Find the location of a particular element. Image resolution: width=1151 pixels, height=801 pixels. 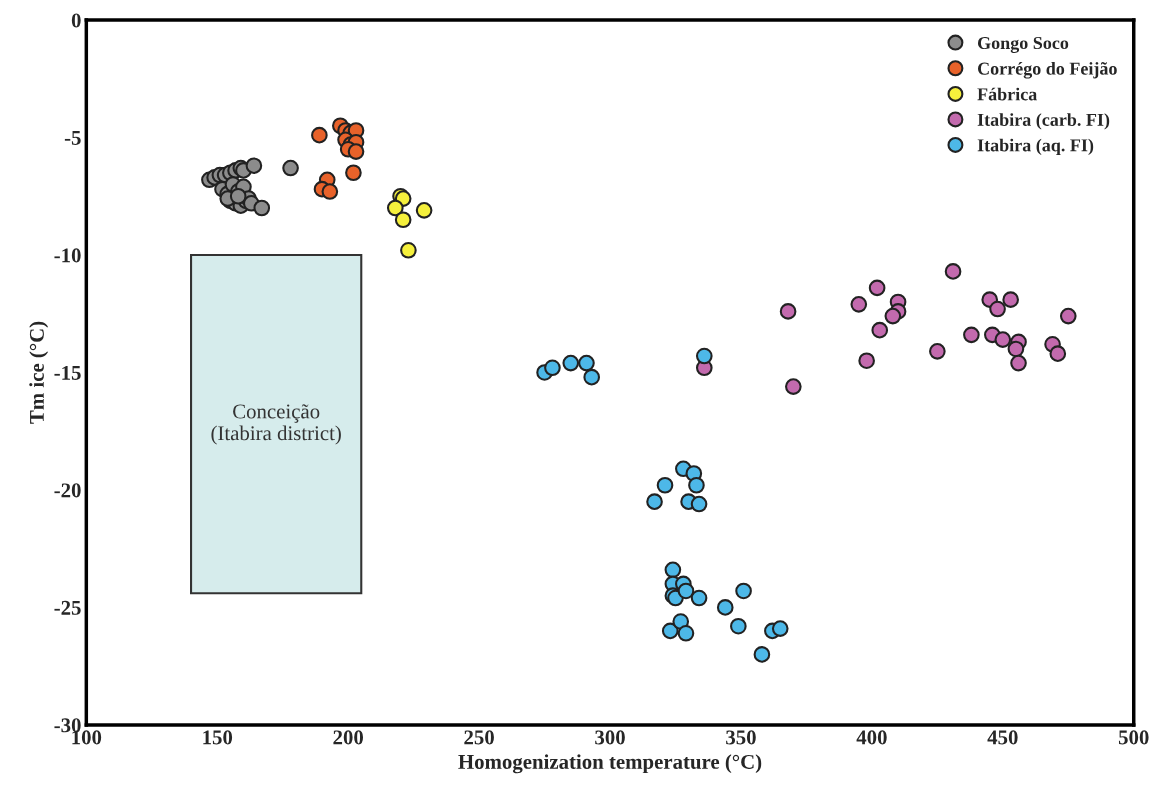

y-tick-label: -10 is located at coordinates (67, 255).